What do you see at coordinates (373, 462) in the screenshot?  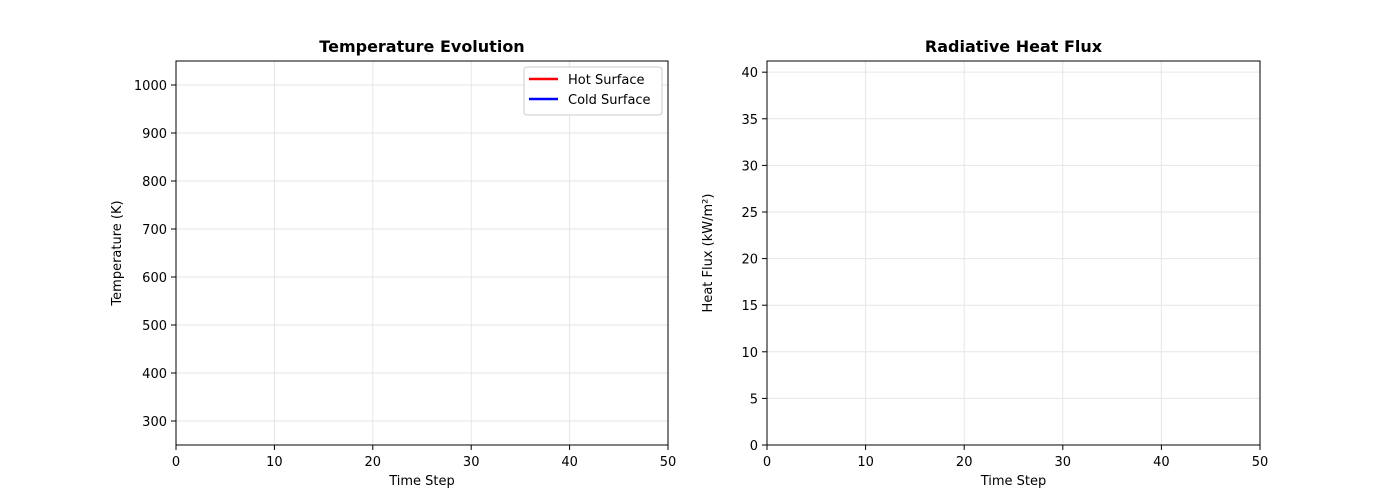 I see `temperature-x-tick-label: 20` at bounding box center [373, 462].